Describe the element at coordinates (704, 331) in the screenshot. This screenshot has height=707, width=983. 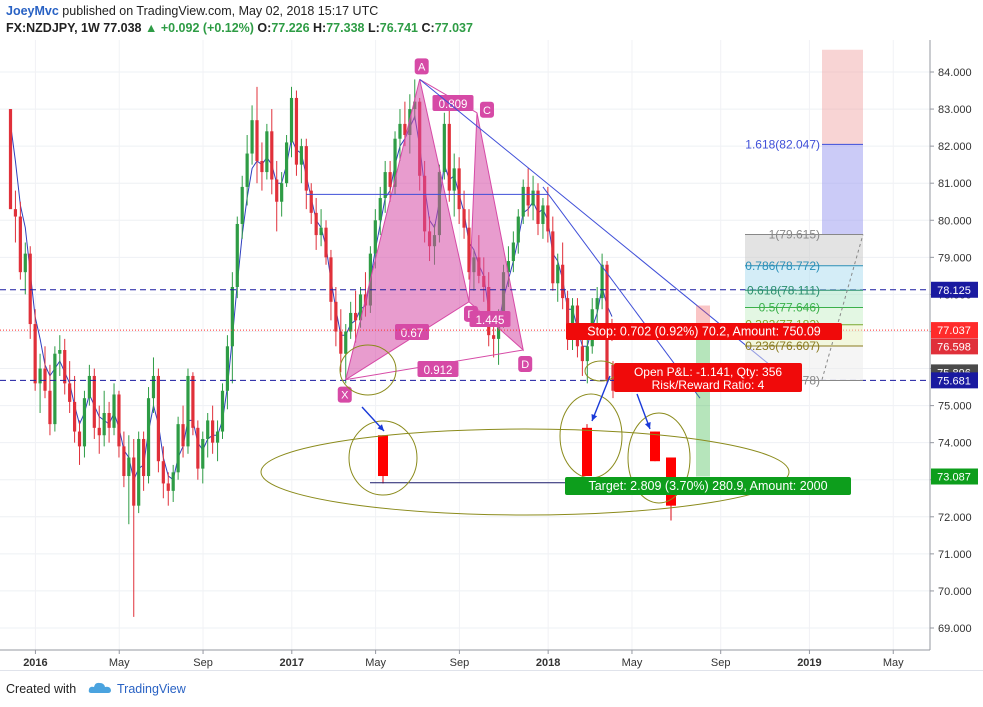
I see `stop-label-box` at that location.